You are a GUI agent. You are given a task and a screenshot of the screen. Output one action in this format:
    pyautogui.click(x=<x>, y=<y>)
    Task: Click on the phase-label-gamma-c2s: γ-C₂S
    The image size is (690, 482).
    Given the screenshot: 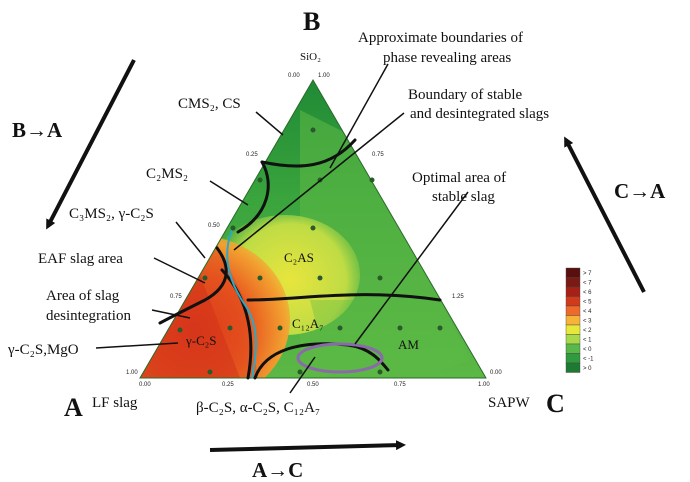 What is the action you would take?
    pyautogui.click(x=201, y=340)
    